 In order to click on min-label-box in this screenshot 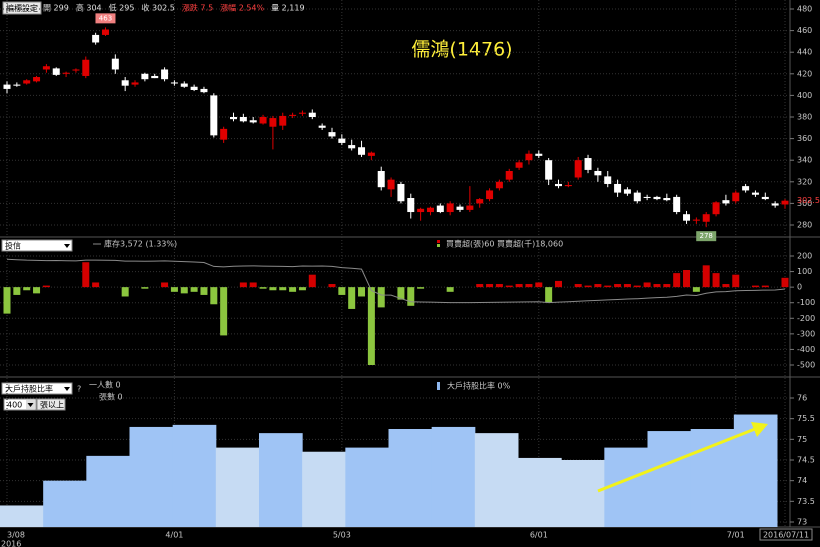, I will do `click(706, 236)`.